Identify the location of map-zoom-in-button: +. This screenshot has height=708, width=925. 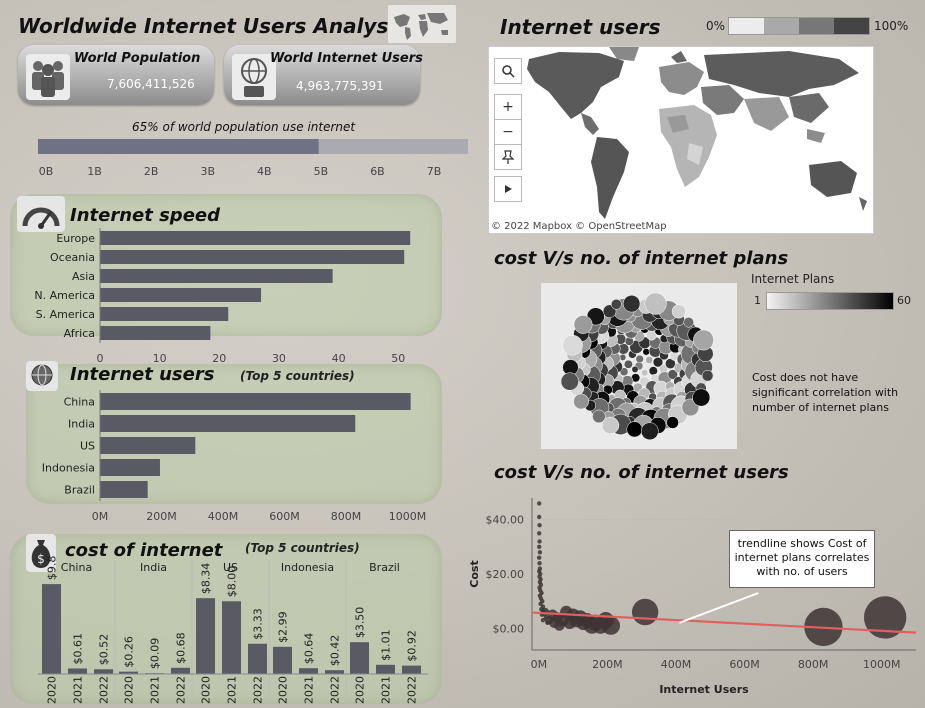
(508, 106).